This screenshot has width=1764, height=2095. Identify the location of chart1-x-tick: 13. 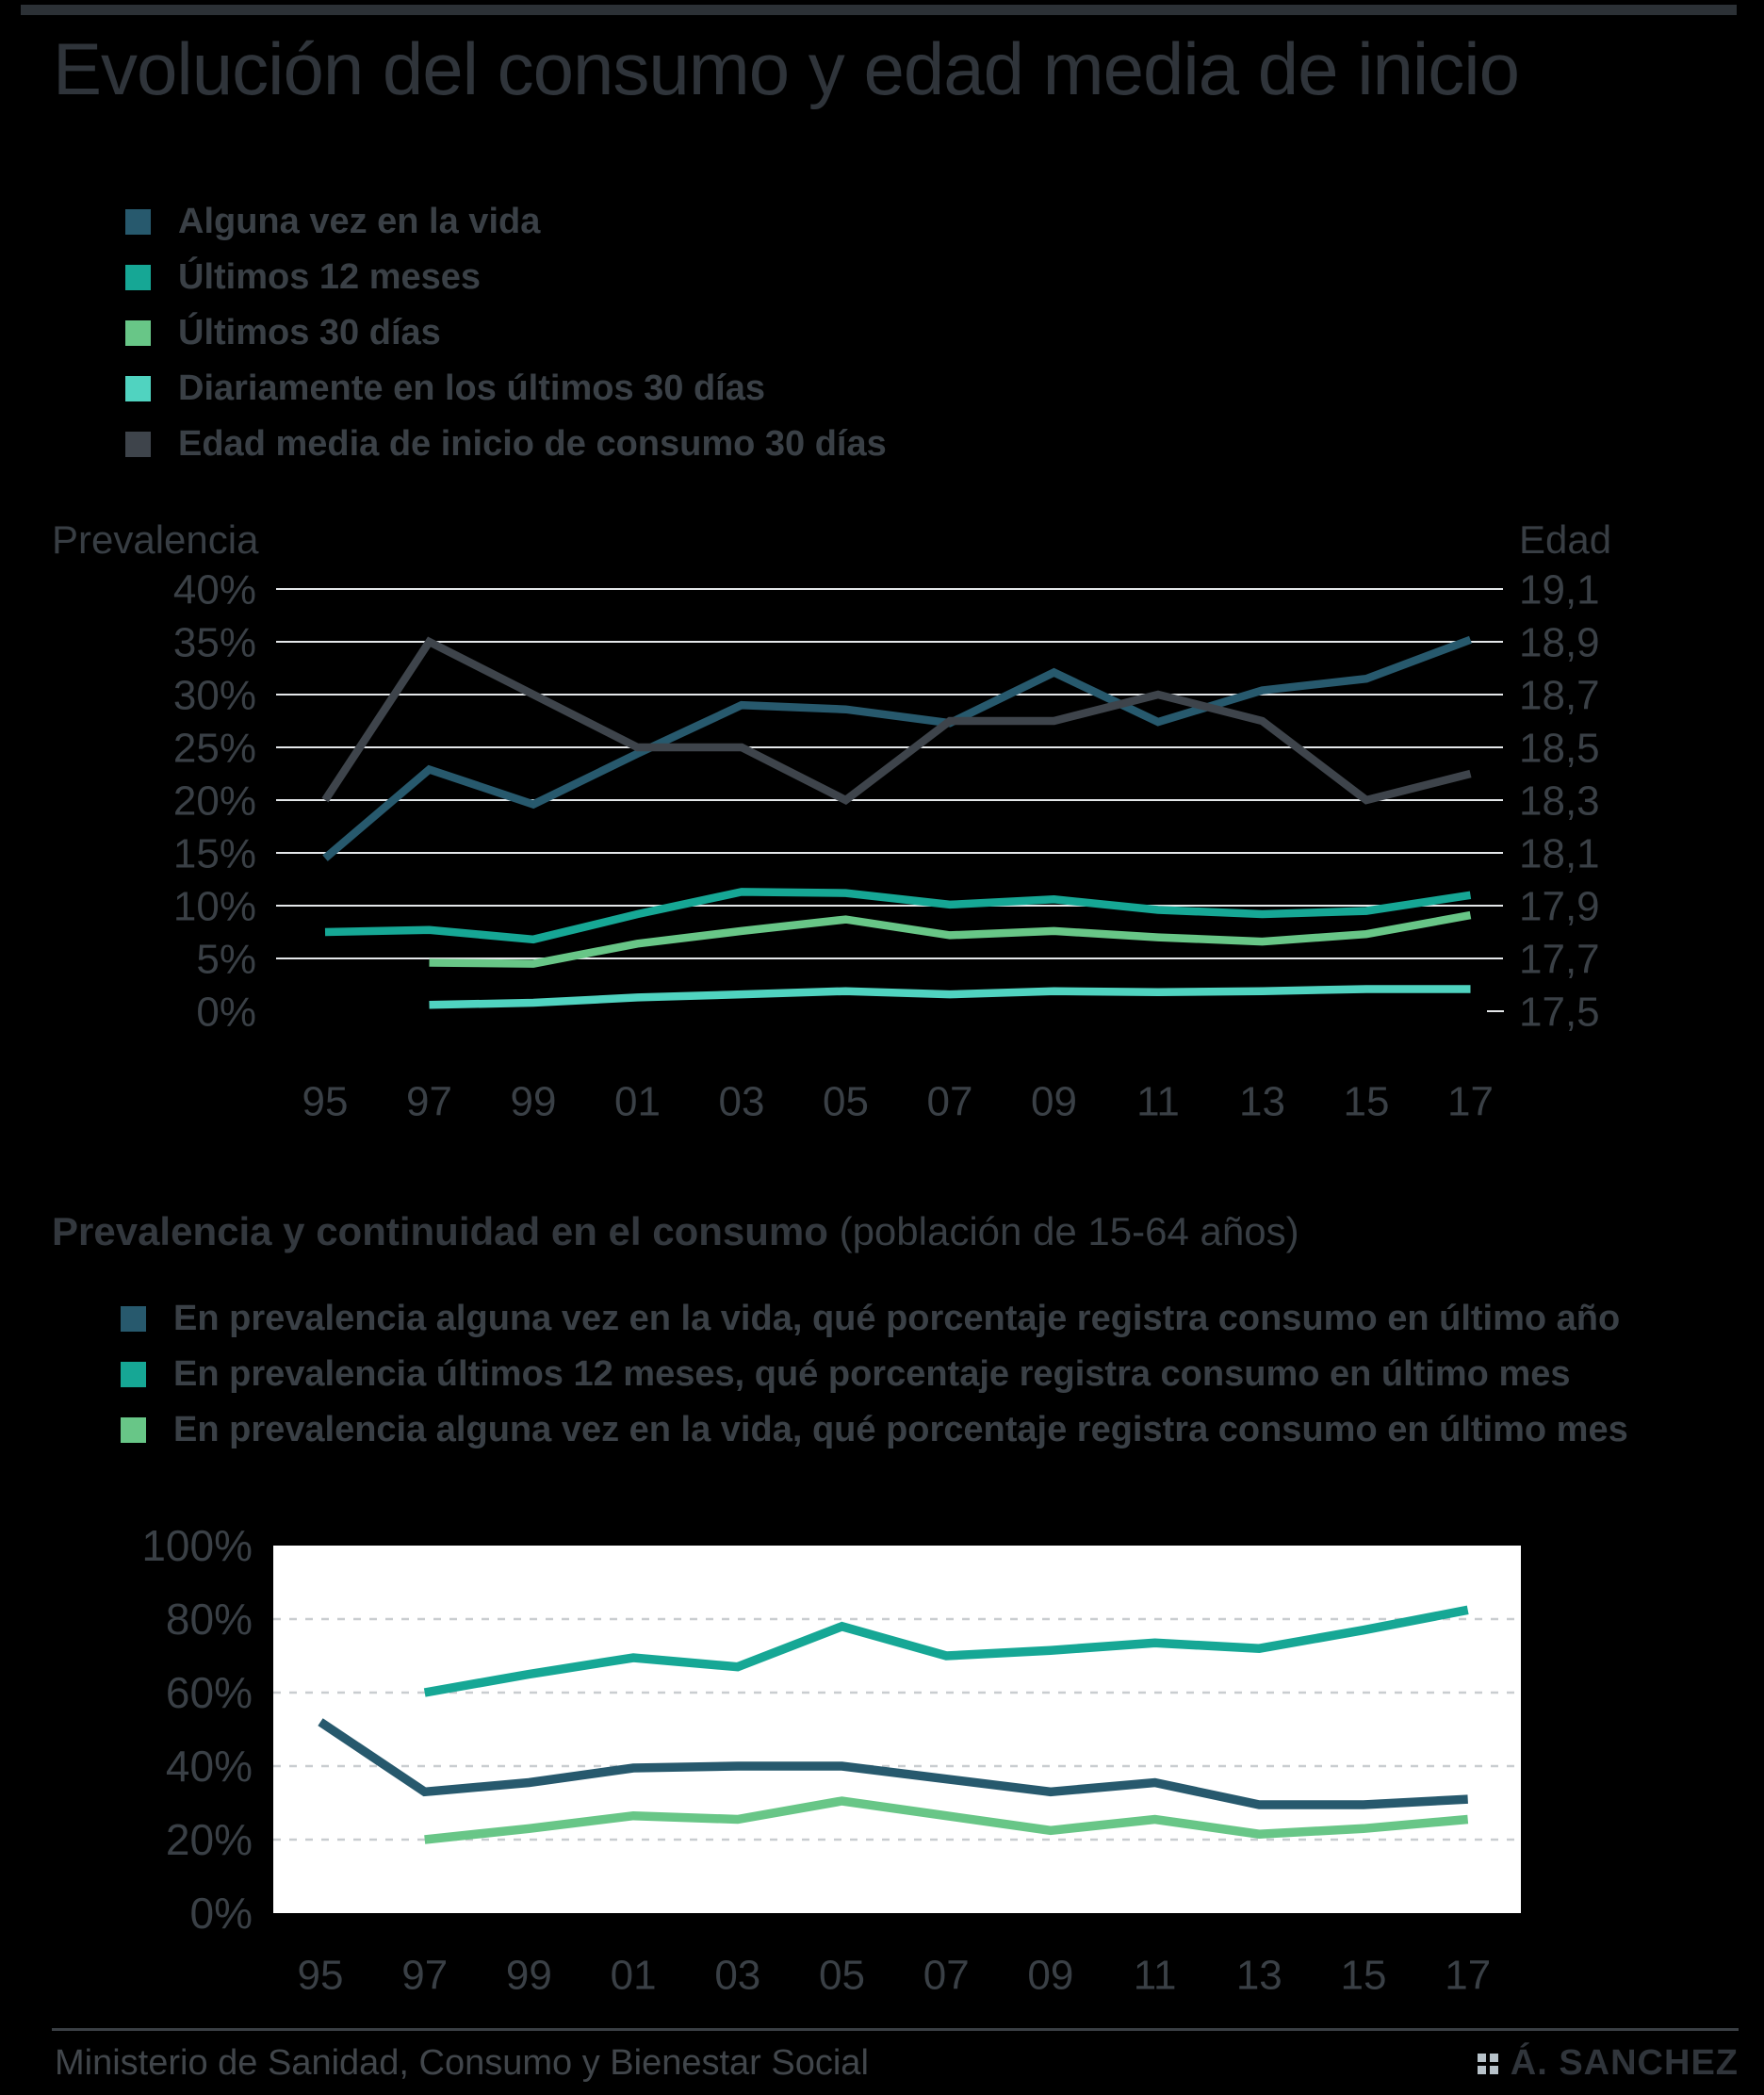
(1262, 1101).